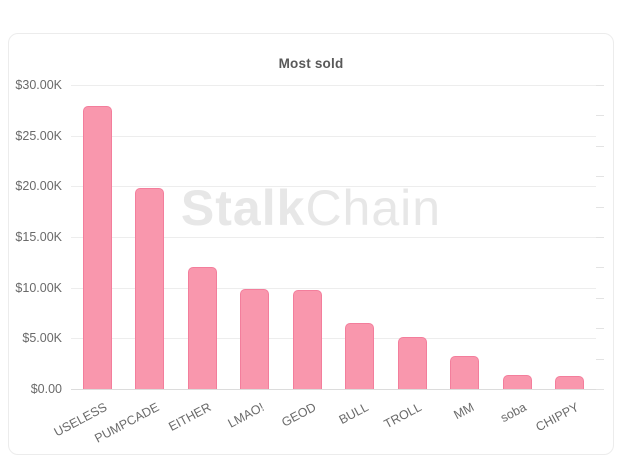 The width and height of the screenshot is (623, 466). What do you see at coordinates (38, 186) in the screenshot?
I see `y-axis-label: $20.00K` at bounding box center [38, 186].